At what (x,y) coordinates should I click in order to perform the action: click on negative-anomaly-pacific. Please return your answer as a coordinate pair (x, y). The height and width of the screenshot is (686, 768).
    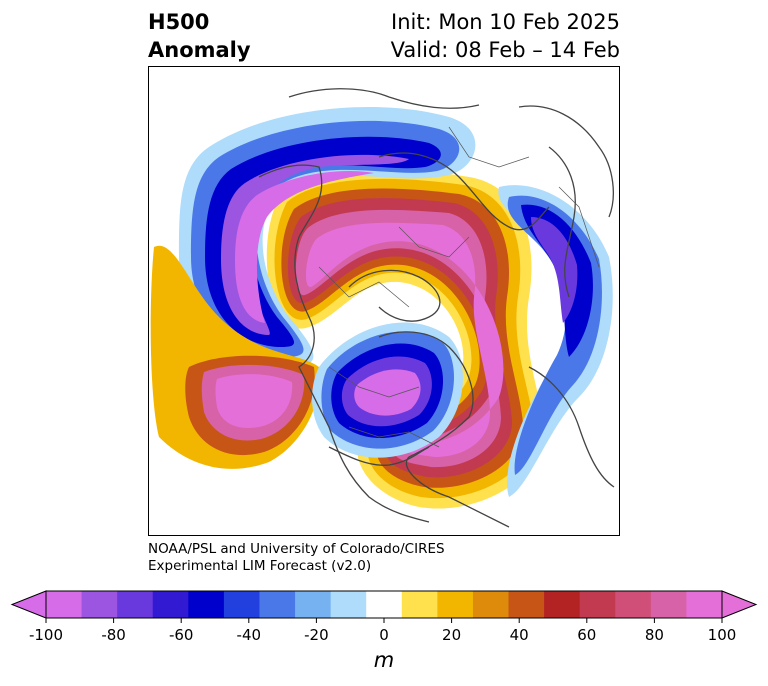
    Looking at the image, I should click on (327, 237).